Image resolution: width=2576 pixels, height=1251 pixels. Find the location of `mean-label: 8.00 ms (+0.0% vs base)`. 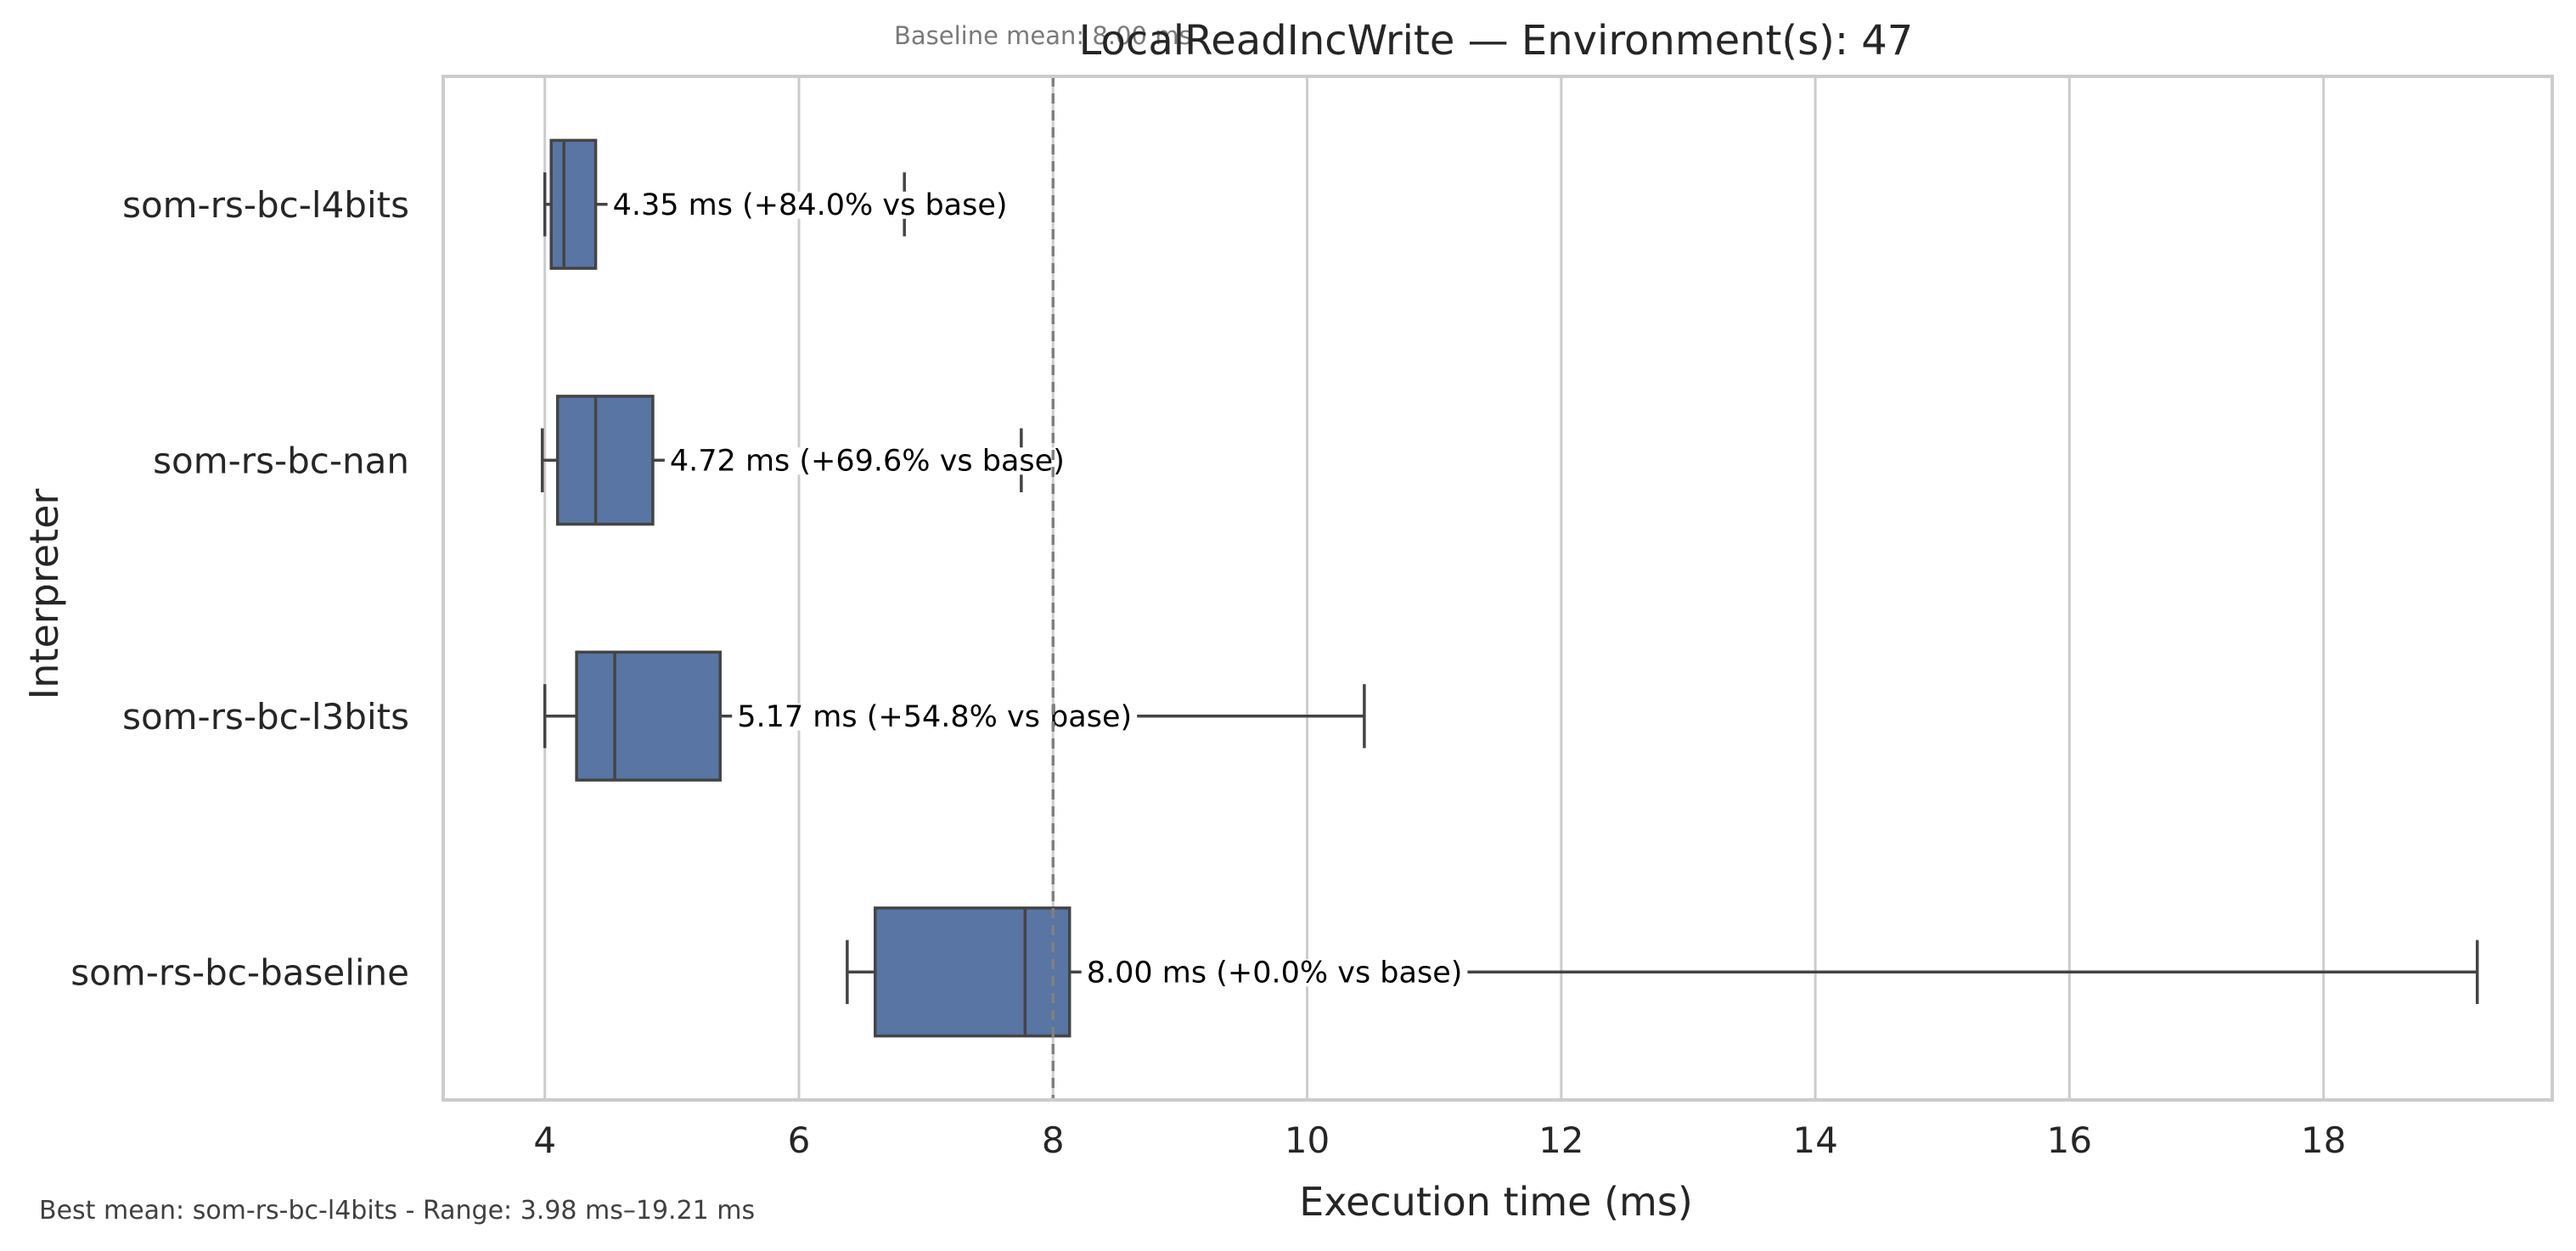

mean-label: 8.00 ms (+0.0% vs base) is located at coordinates (1275, 973).